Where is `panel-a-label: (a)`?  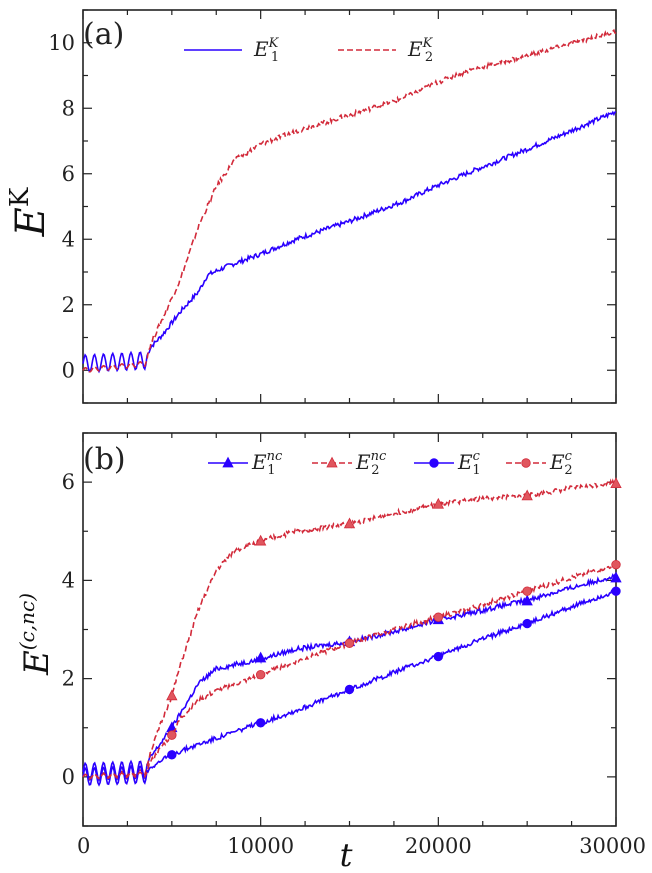 panel-a-label: (a) is located at coordinates (103, 34).